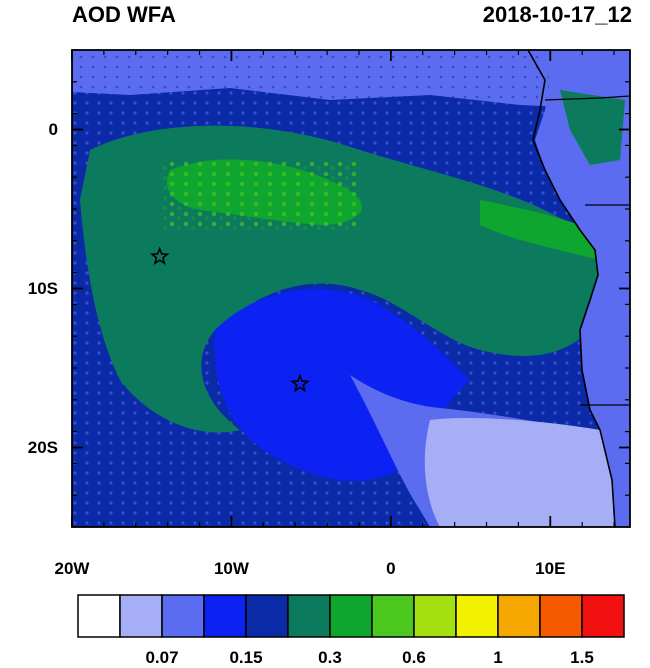  Describe the element at coordinates (557, 14) in the screenshot. I see `map-datetime: 2018-10-17_12` at that location.